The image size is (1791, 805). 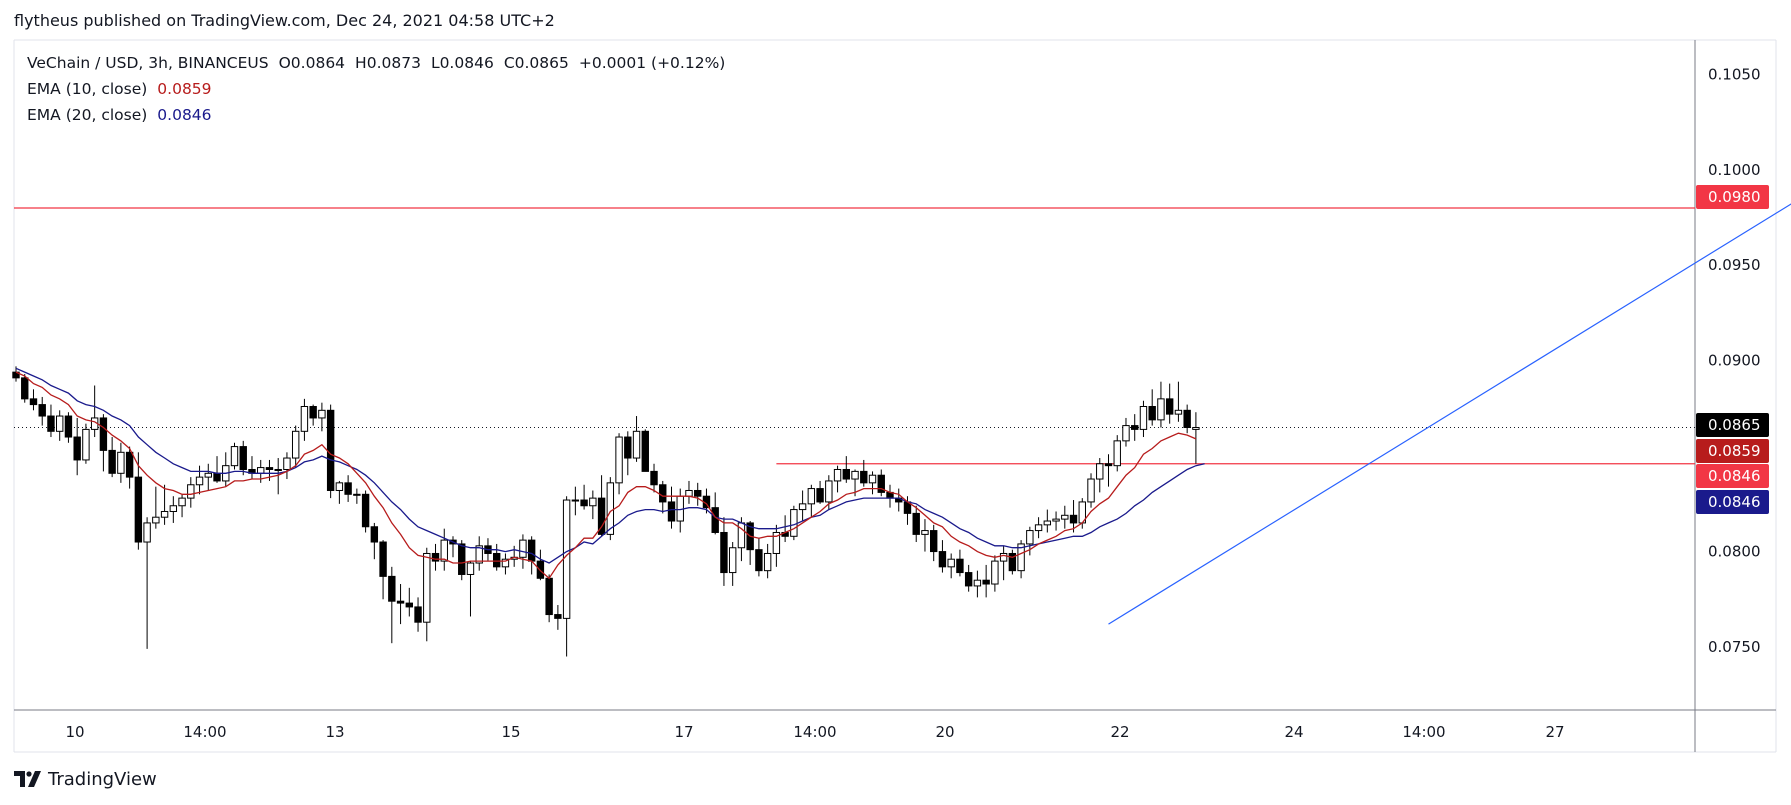 What do you see at coordinates (462, 63) in the screenshot?
I see `low-value: L0.0846` at bounding box center [462, 63].